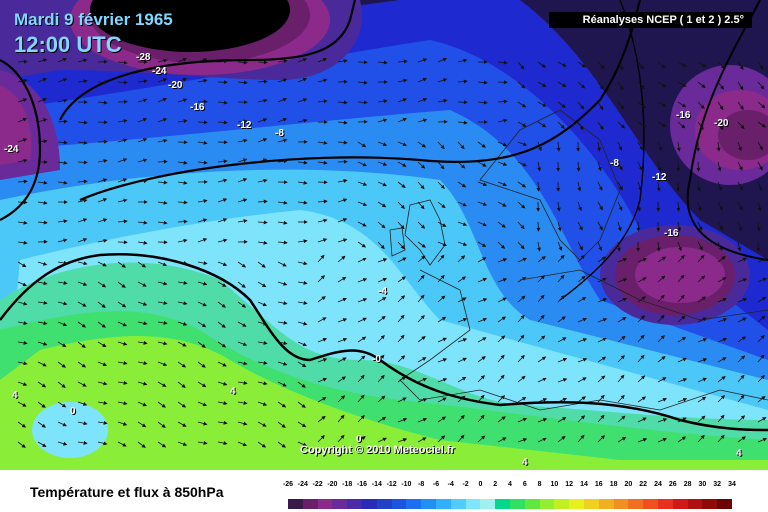  I want to click on legend-tick-label: 20, so click(628, 484).